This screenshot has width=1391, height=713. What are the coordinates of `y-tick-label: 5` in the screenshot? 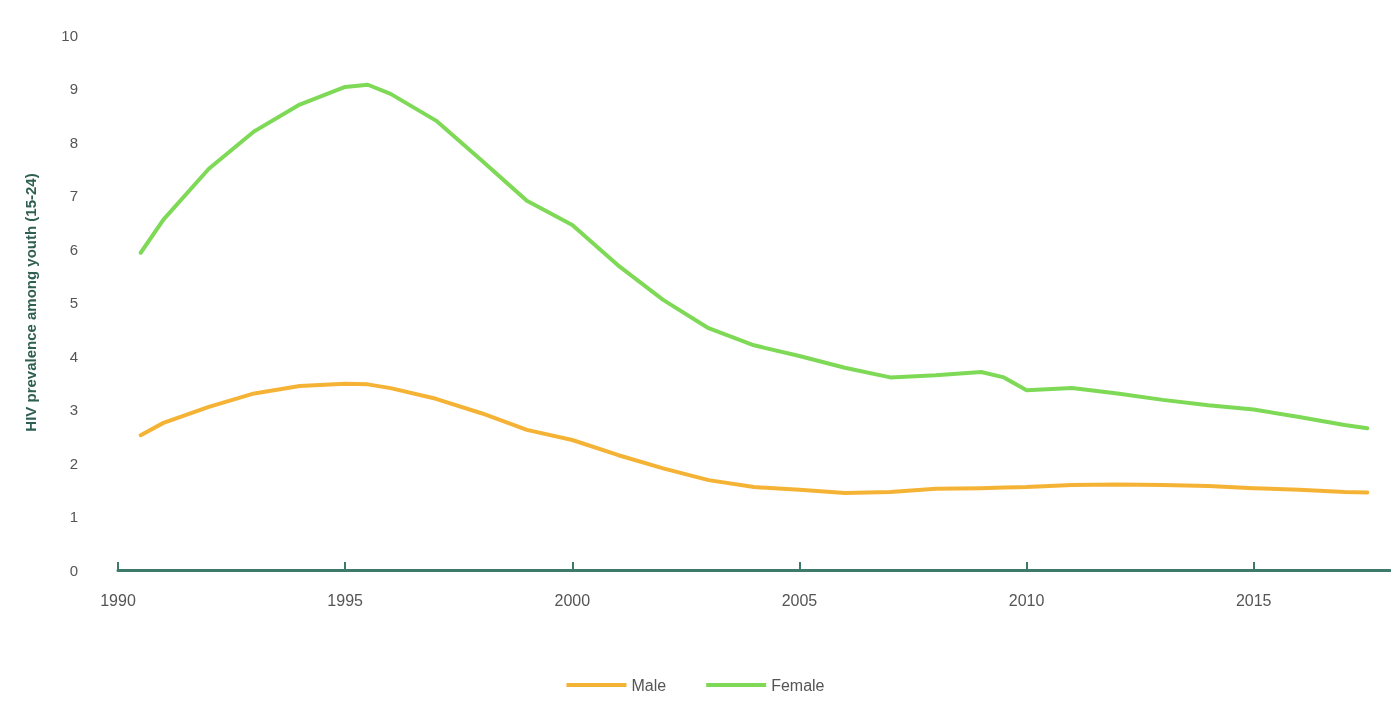 It's located at (73, 302).